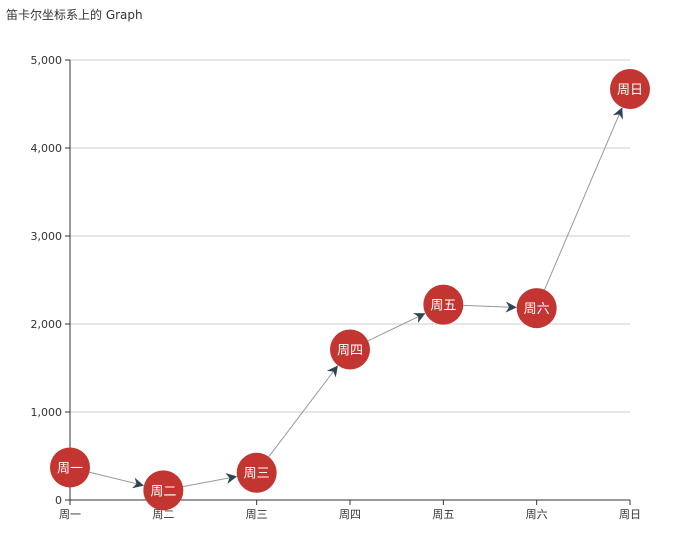 This screenshot has width=700, height=560. I want to click on x-tick-label: 周六, so click(537, 514).